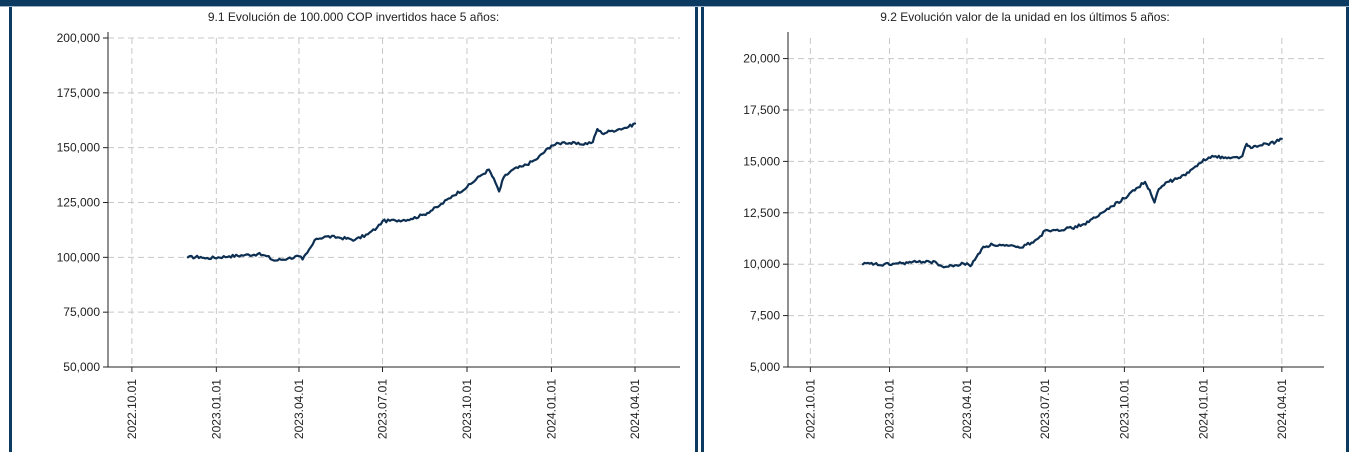 This screenshot has height=452, width=1349. Describe the element at coordinates (674, 6) in the screenshot. I see `top-accent-line` at that location.